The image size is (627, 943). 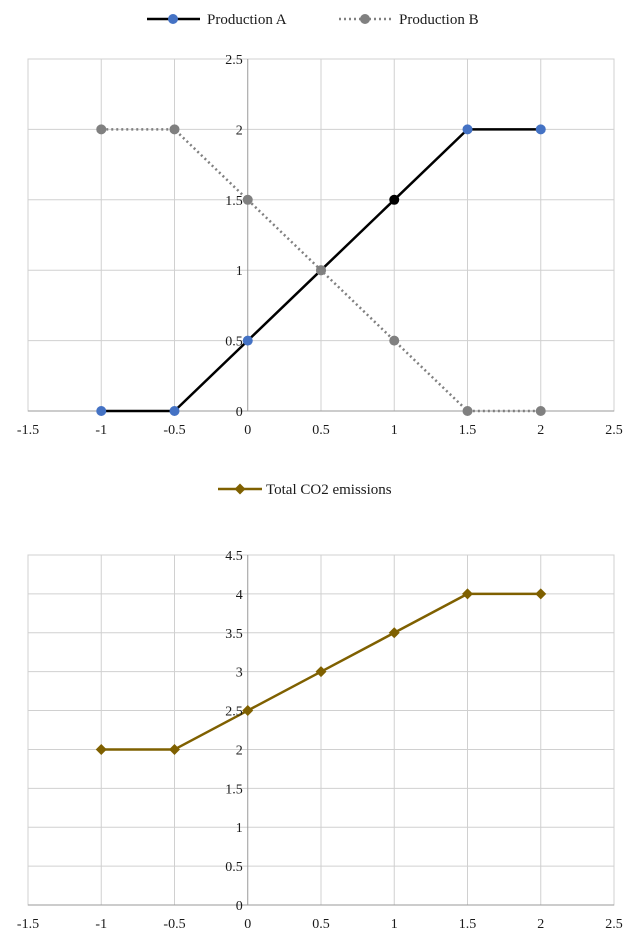 I want to click on production-y-tick-labels: 0 0.5 1 1.5 2 2.5, so click(x=234, y=236).